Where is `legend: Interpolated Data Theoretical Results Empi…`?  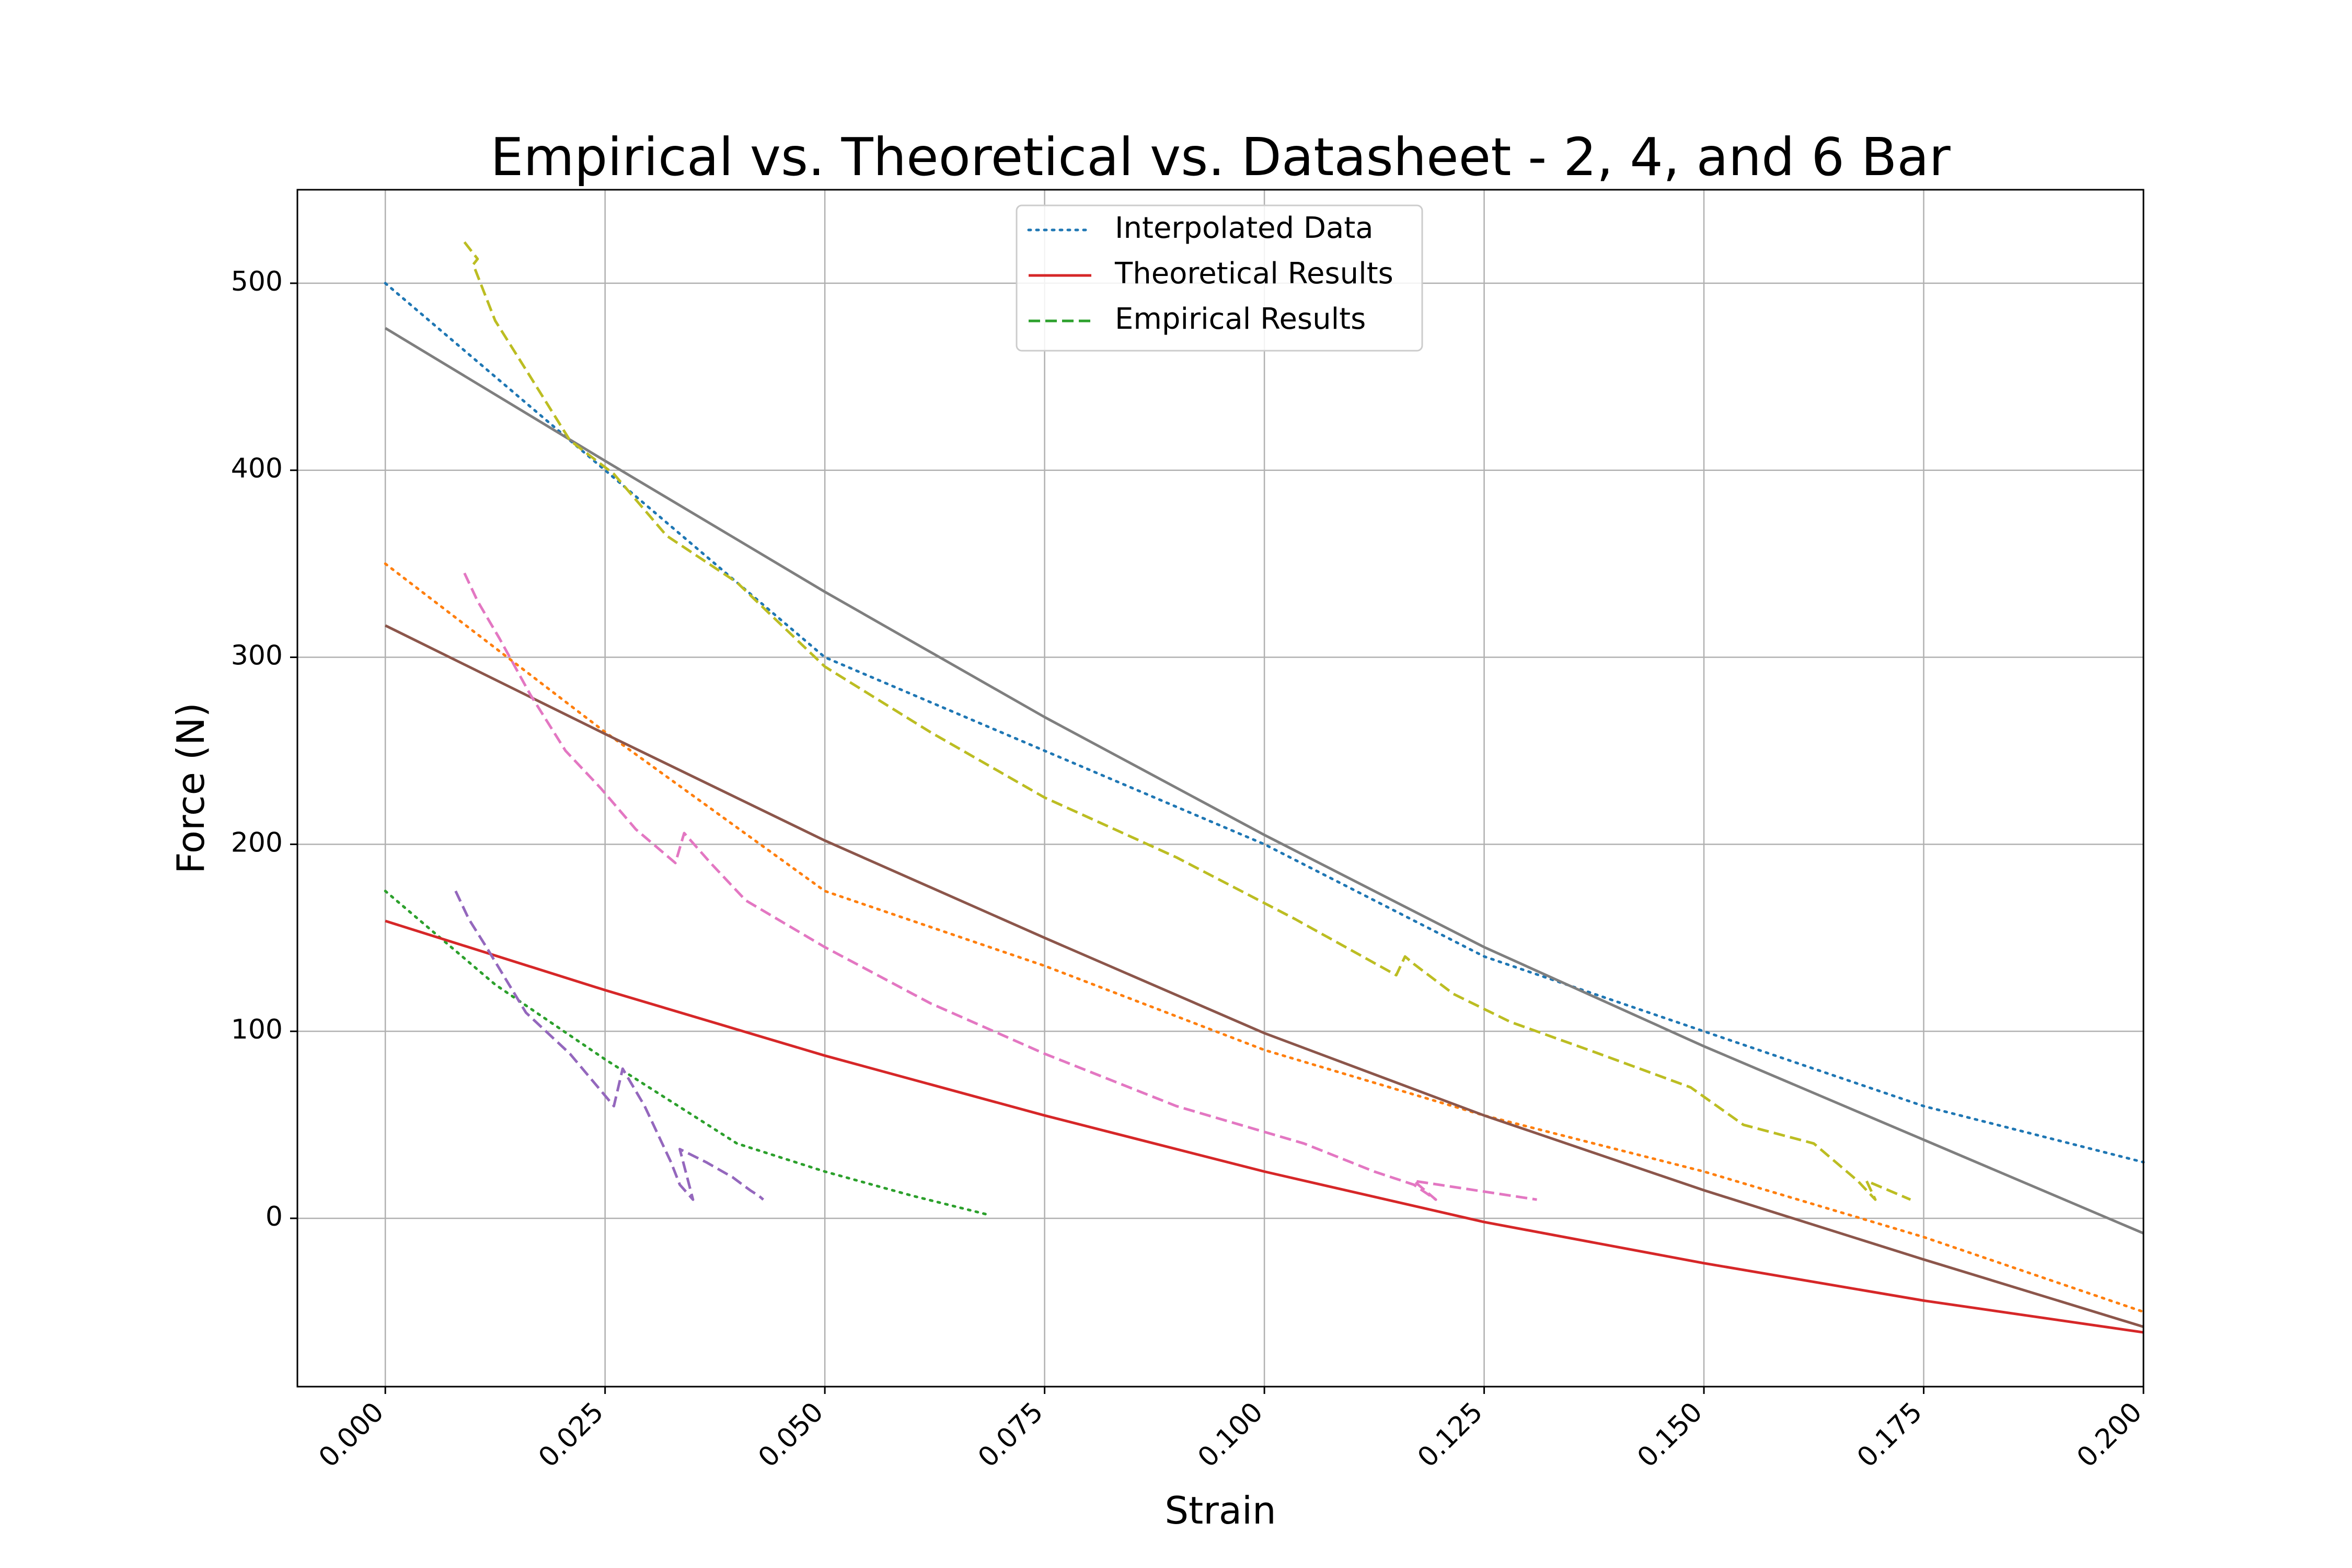
legend: Interpolated Data Theoretical Results Empi… is located at coordinates (1219, 278).